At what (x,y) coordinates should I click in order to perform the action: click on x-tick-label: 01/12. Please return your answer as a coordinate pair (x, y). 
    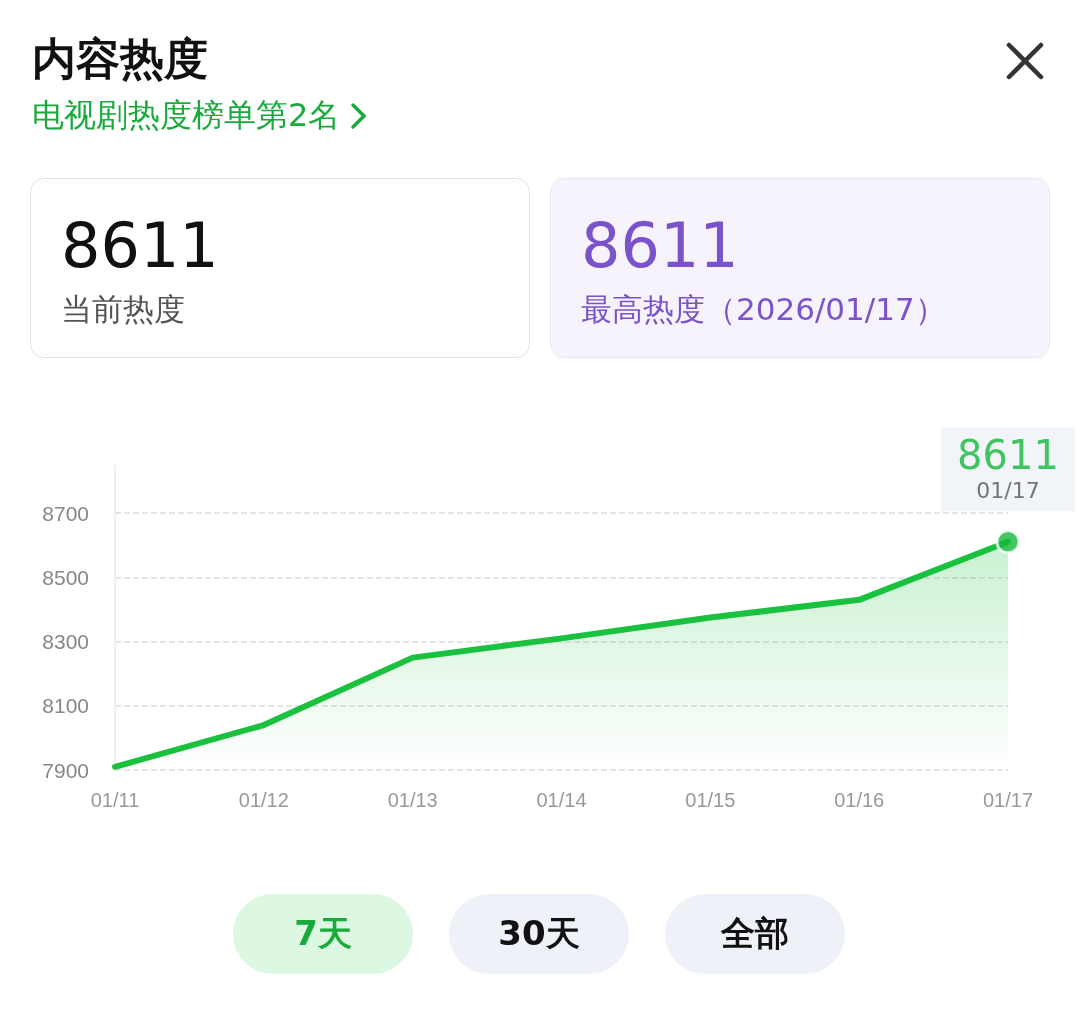
    Looking at the image, I should click on (263, 800).